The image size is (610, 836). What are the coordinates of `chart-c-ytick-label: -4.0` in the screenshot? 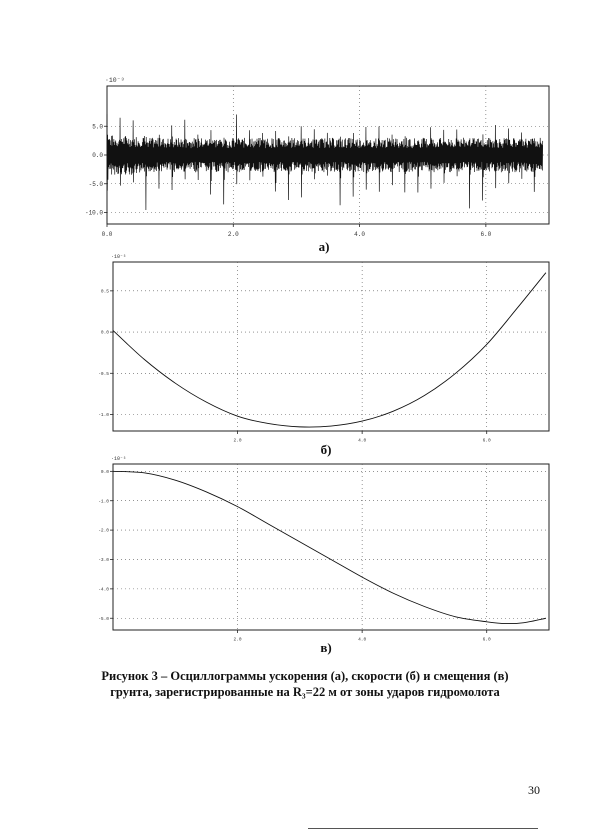 It's located at (103, 589).